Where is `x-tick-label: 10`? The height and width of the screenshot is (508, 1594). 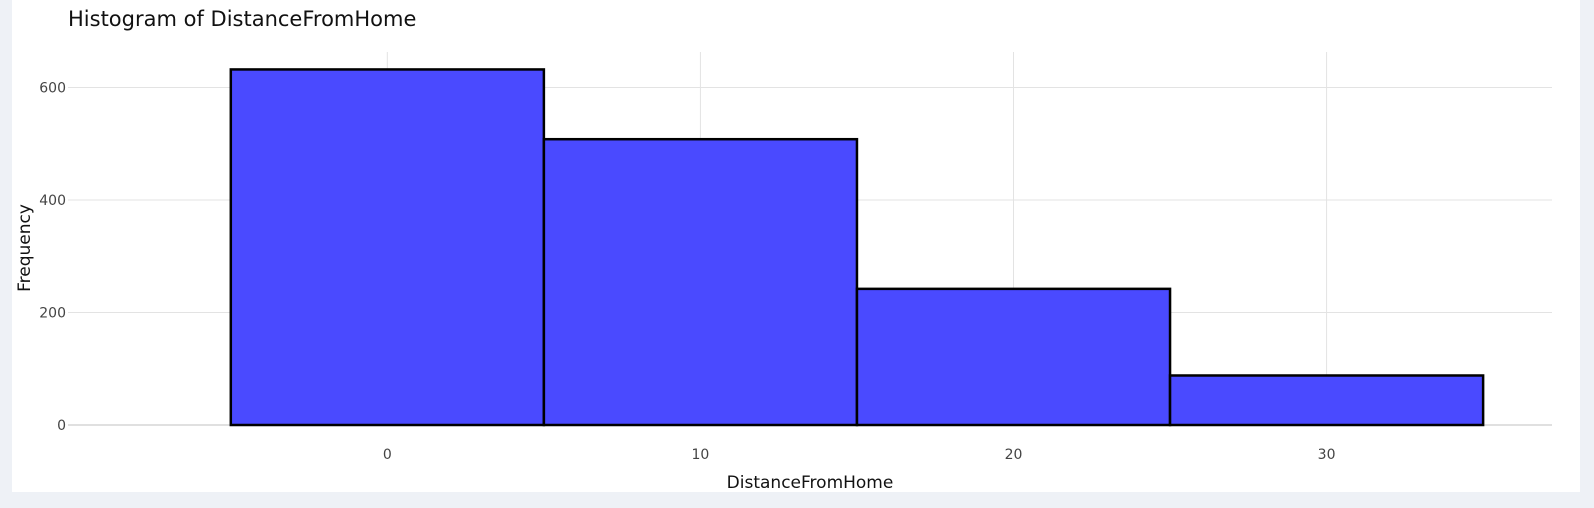 x-tick-label: 10 is located at coordinates (701, 455).